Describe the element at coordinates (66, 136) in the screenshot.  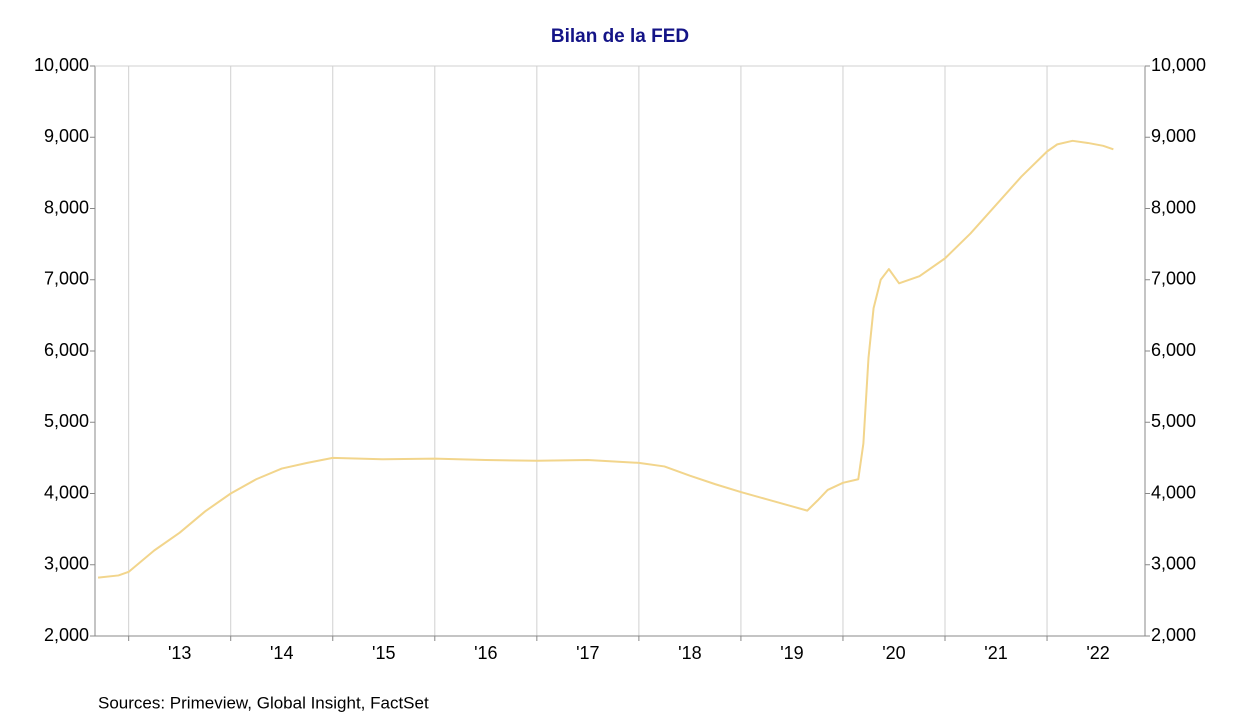
I see `y-tick-label: 9,000` at that location.